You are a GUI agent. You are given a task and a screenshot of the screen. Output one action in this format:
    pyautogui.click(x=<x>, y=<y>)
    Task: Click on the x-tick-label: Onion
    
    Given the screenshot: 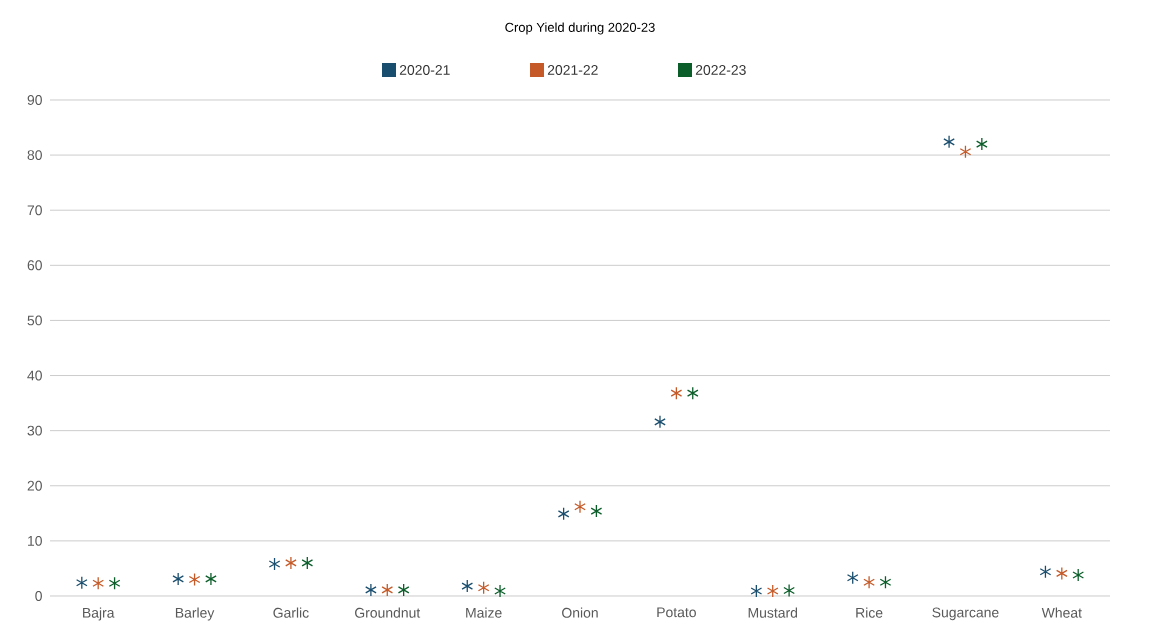 What is the action you would take?
    pyautogui.click(x=580, y=612)
    